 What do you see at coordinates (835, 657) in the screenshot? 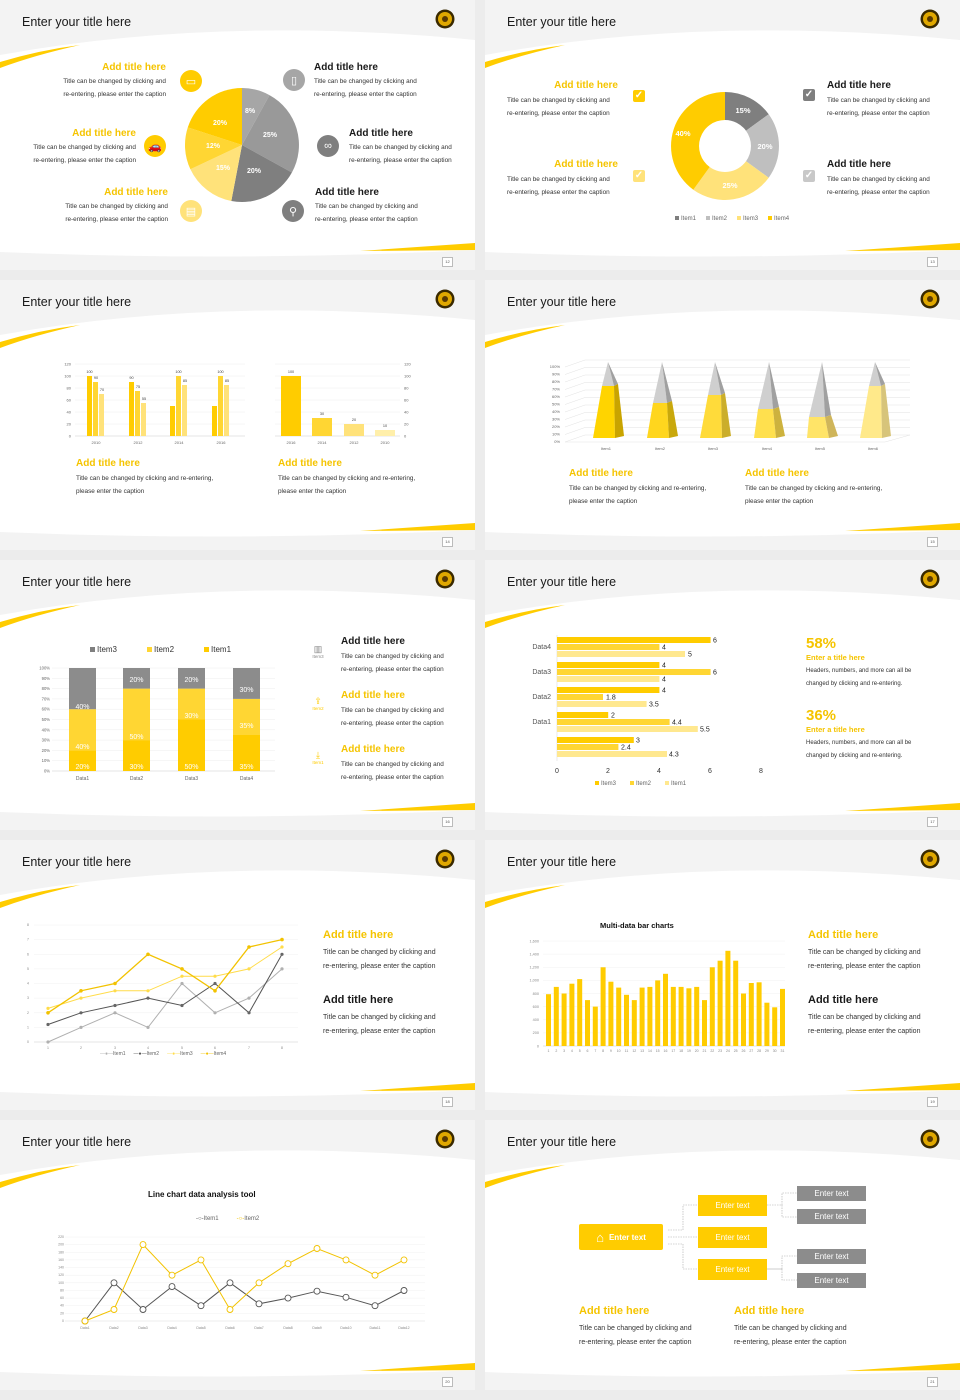
I see `stat-1-title: Enter a title here` at bounding box center [835, 657].